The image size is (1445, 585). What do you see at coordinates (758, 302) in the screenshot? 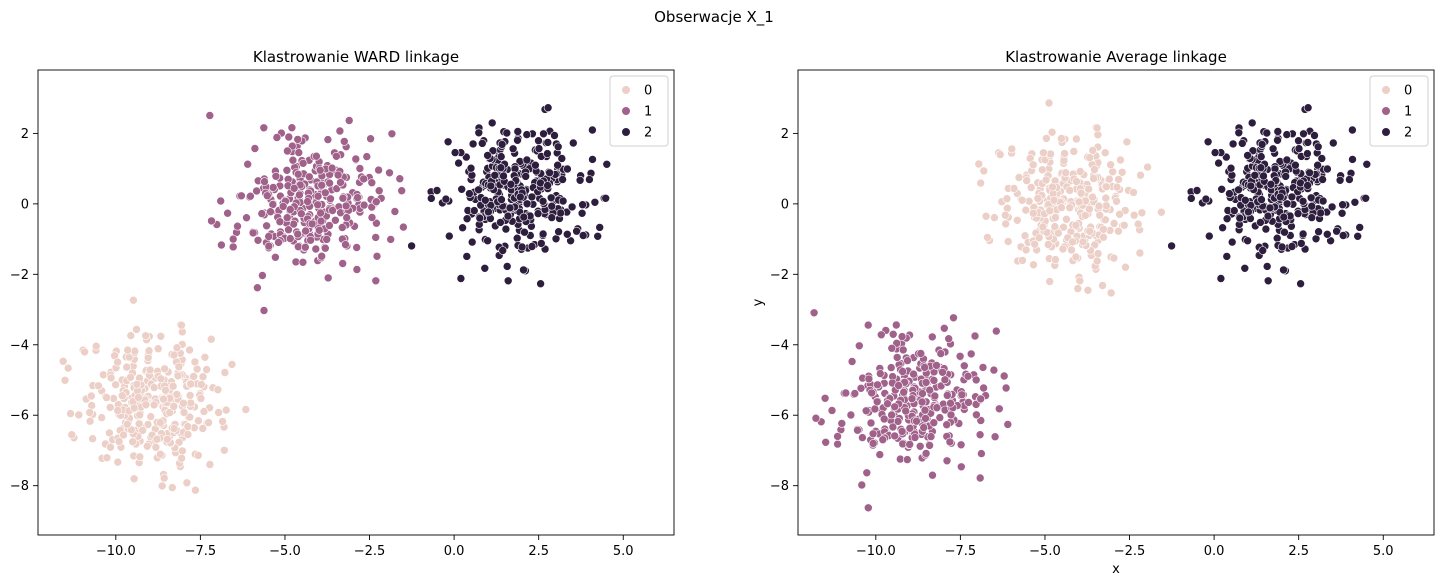
I see `y-axis-label: y` at bounding box center [758, 302].